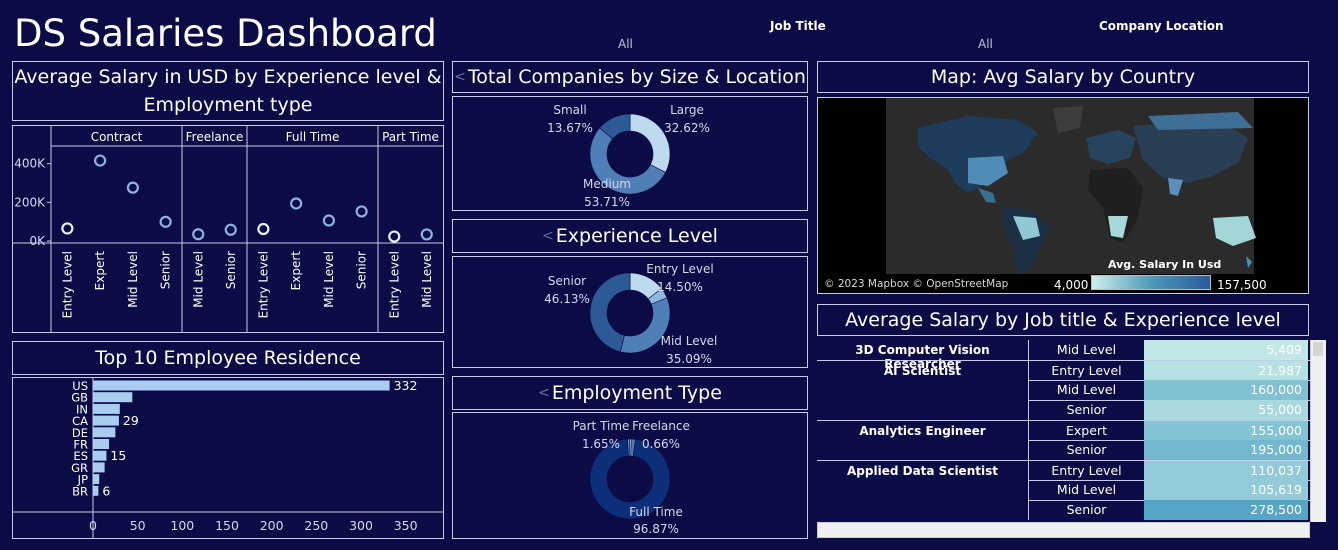  I want to click on map-panel-title-text: Map: Avg Salary by Country, so click(1063, 77).